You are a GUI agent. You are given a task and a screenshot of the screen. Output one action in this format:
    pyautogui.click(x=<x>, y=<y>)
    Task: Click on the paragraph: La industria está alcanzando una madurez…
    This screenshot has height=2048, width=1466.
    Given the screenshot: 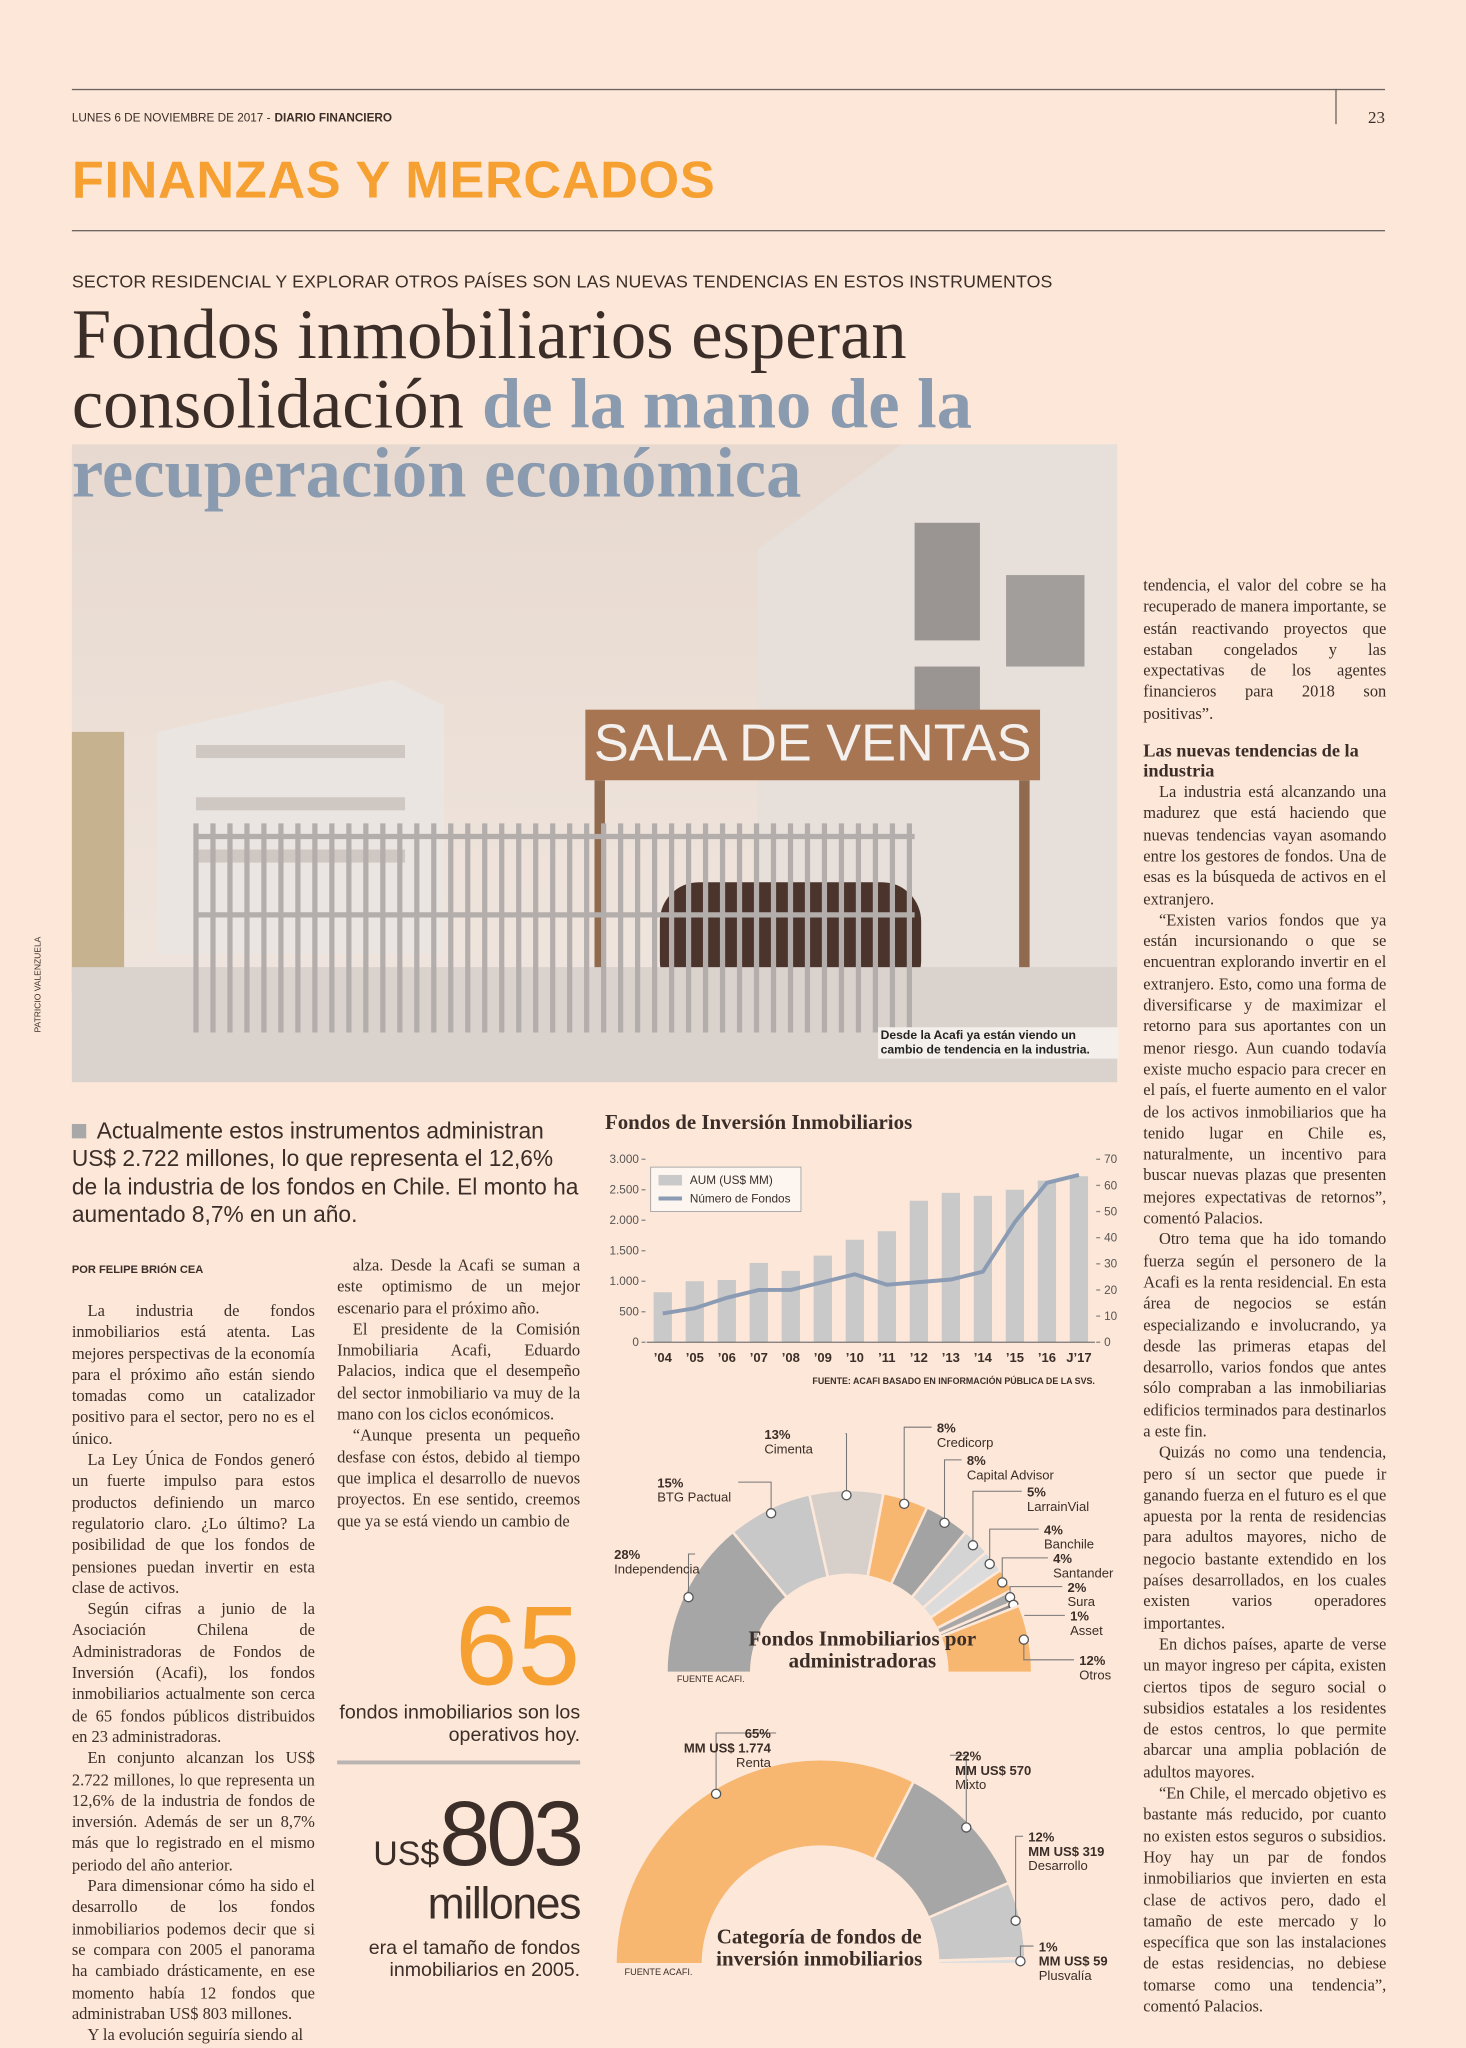 What is the action you would take?
    pyautogui.click(x=1265, y=845)
    